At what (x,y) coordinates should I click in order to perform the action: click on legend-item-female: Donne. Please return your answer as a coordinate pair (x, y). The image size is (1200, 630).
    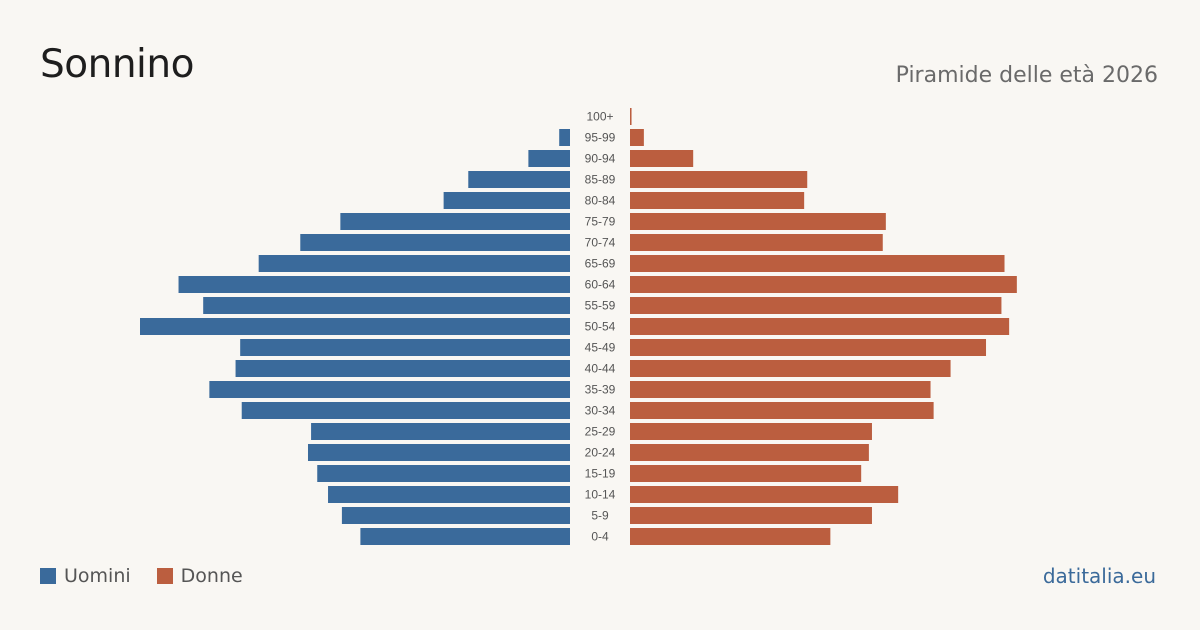
    Looking at the image, I should click on (199, 576).